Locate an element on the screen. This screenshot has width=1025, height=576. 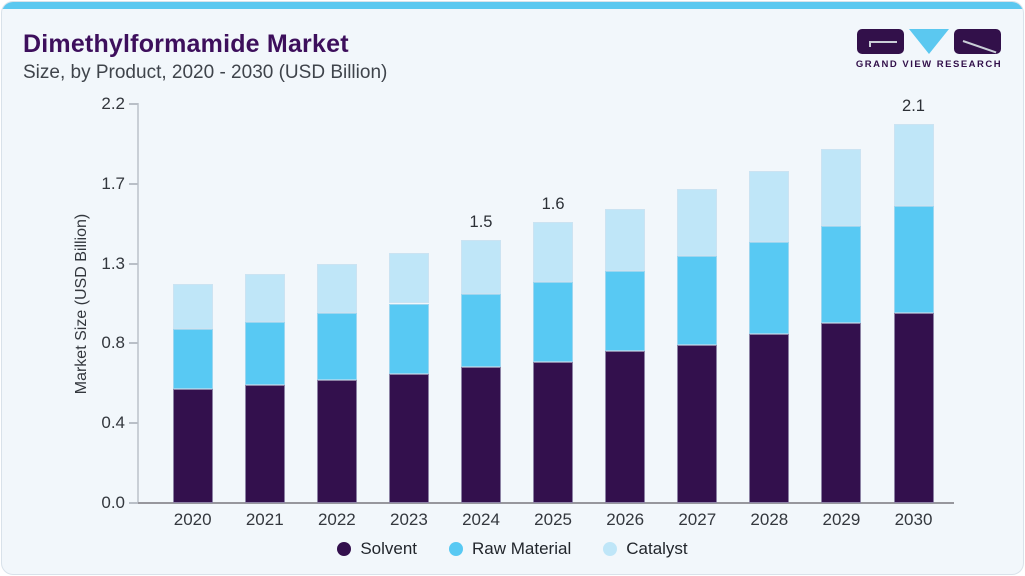
x-axis-label-2020: 2020 is located at coordinates (192, 519).